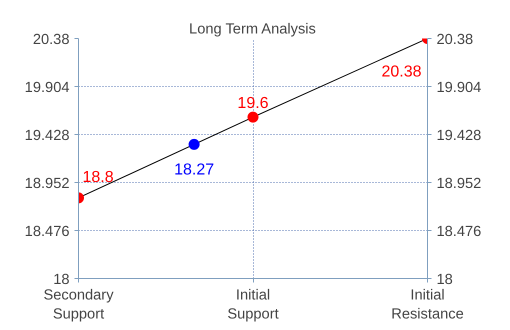  What do you see at coordinates (194, 169) in the screenshot?
I see `annotation: 18.27` at bounding box center [194, 169].